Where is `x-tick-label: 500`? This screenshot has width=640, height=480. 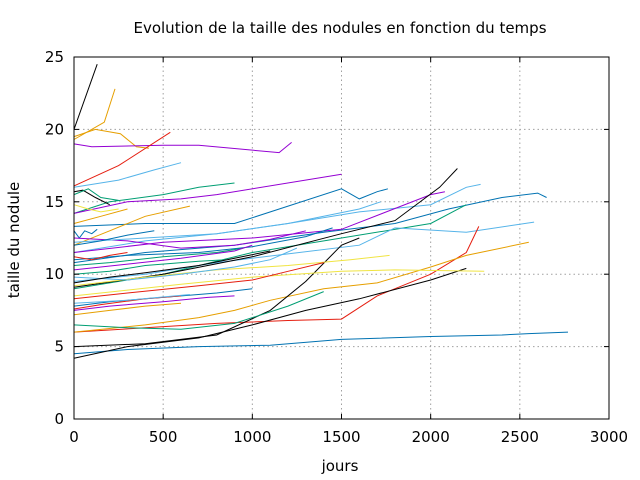 x-tick-label: 500 is located at coordinates (163, 437).